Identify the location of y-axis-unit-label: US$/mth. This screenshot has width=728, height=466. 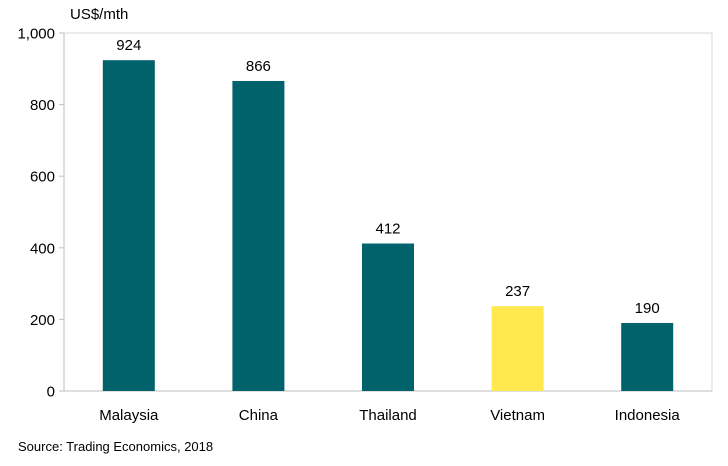
(99, 14).